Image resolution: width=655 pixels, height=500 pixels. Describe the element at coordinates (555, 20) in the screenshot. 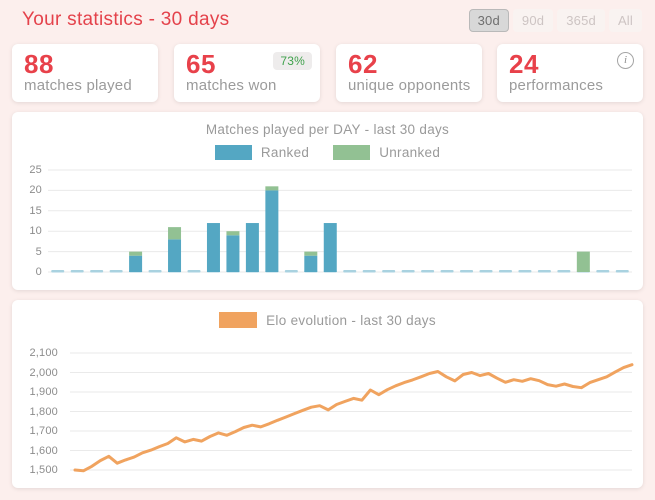

I see `time-range-selector: 30d 90d 365d All` at that location.